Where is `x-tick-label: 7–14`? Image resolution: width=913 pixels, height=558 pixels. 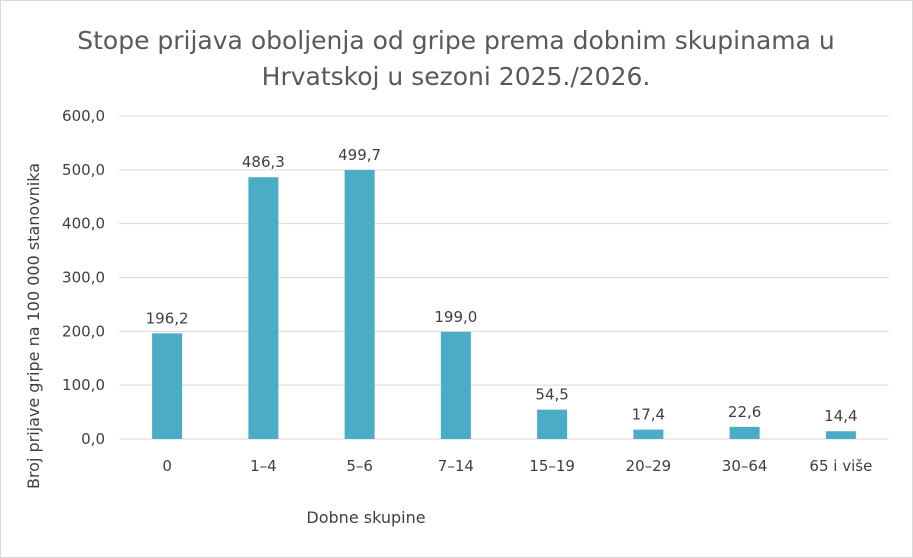 x-tick-label: 7–14 is located at coordinates (456, 466).